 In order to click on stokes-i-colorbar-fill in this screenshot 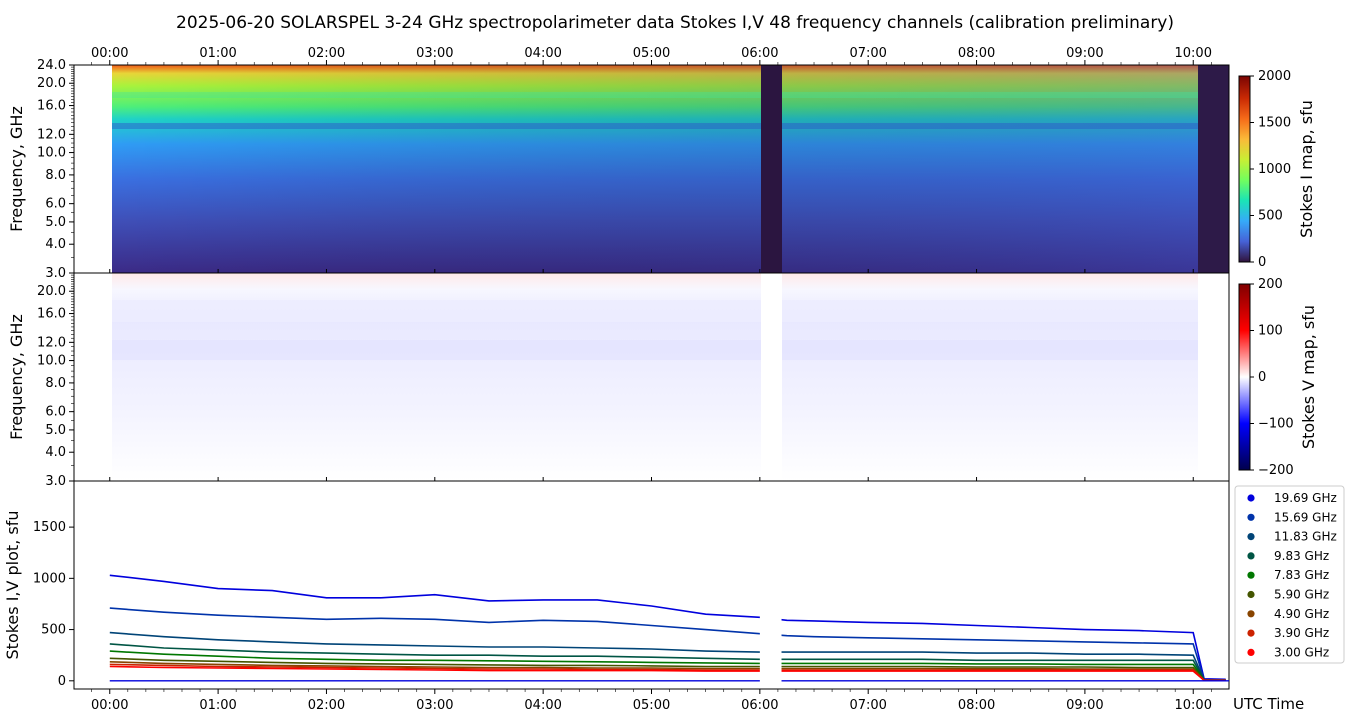, I will do `click(1244, 169)`.